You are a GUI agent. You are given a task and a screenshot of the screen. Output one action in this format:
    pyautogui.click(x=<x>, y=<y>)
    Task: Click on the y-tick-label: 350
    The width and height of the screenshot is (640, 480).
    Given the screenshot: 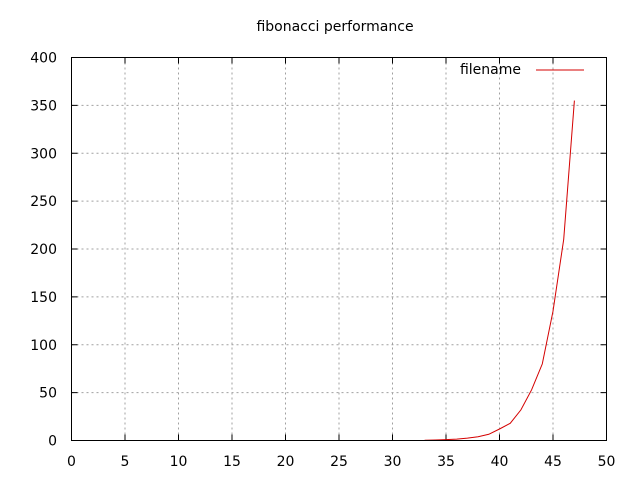 What is the action you would take?
    pyautogui.click(x=43, y=106)
    